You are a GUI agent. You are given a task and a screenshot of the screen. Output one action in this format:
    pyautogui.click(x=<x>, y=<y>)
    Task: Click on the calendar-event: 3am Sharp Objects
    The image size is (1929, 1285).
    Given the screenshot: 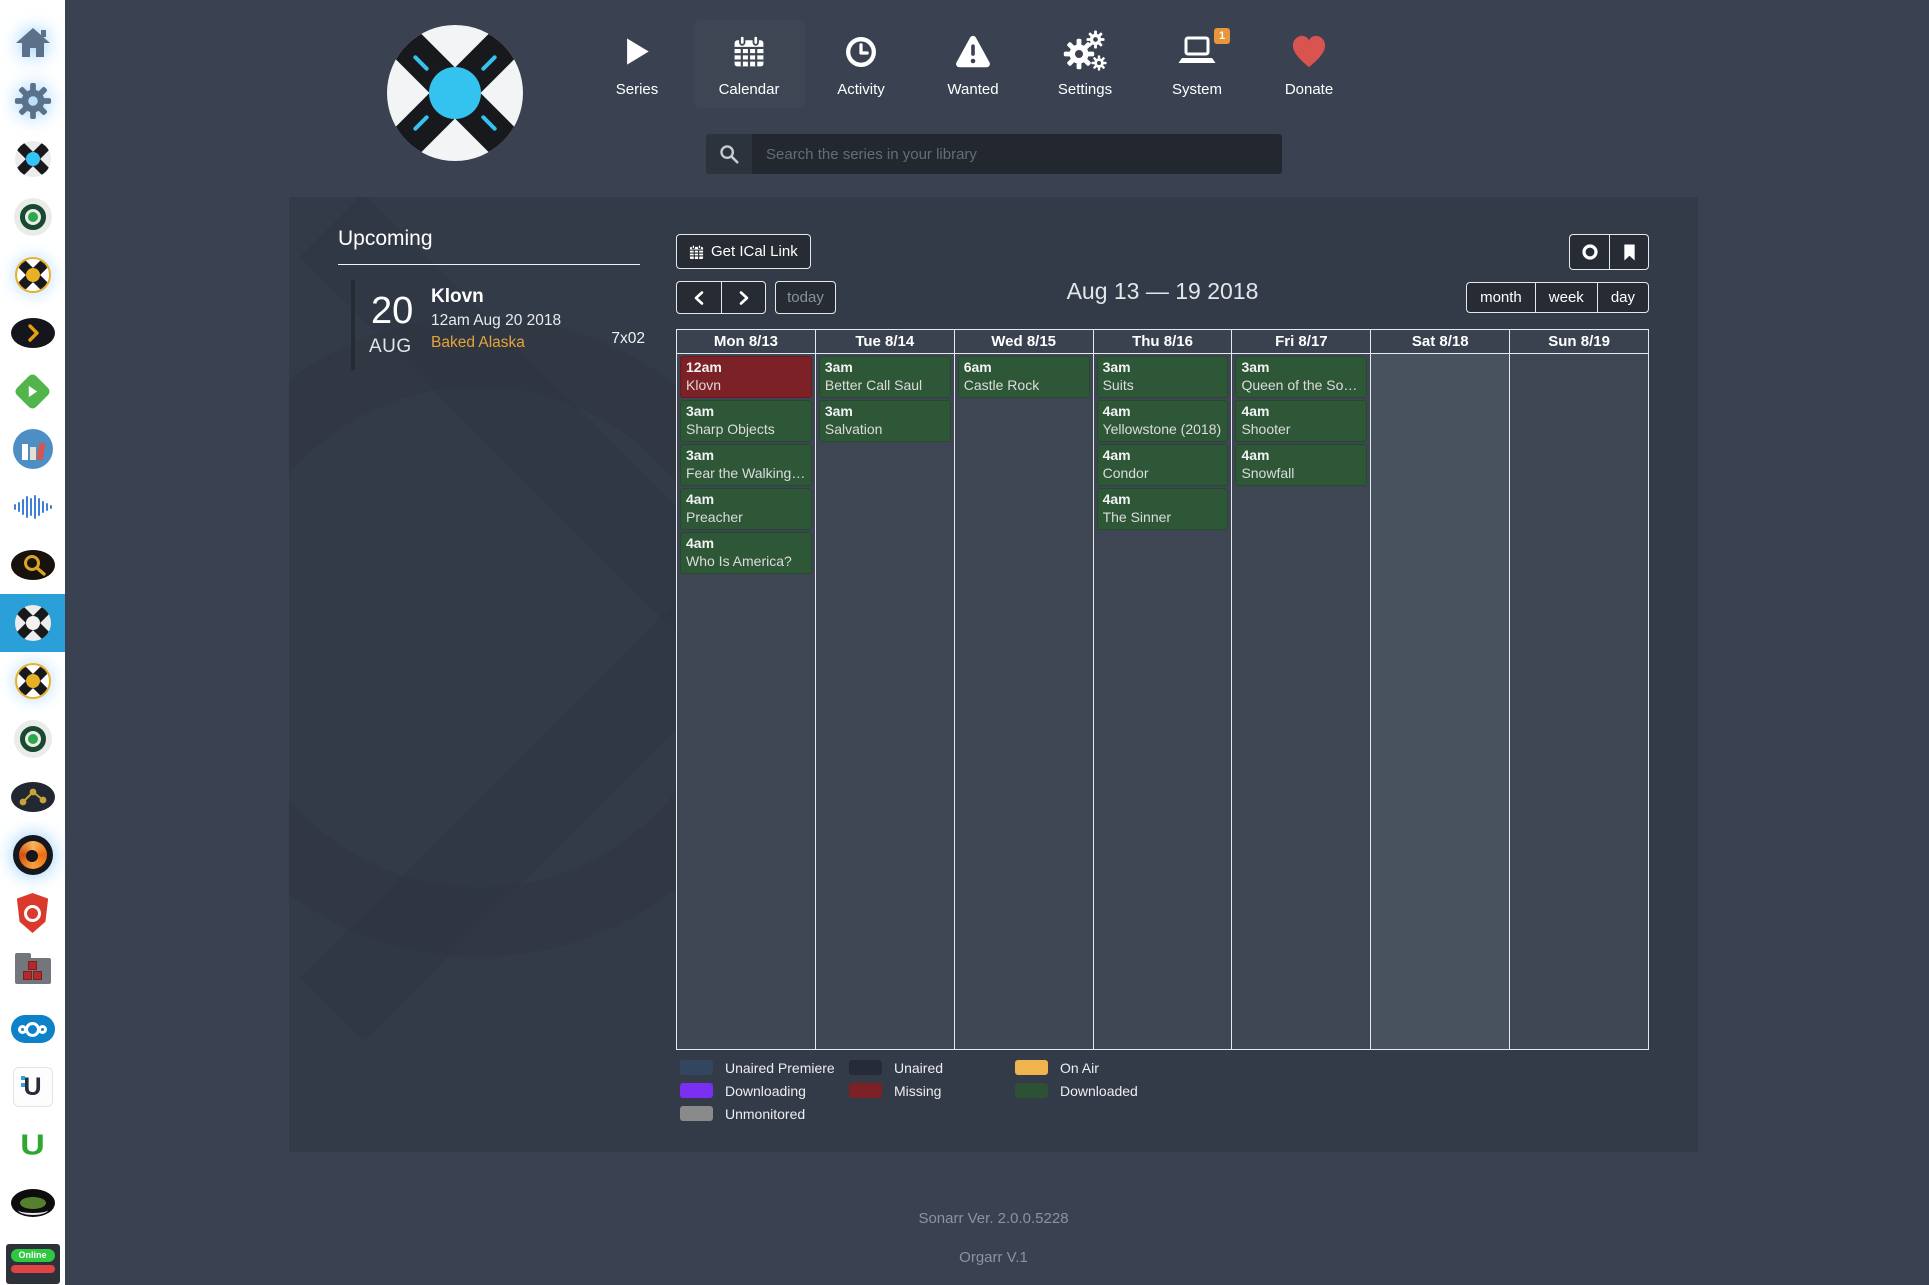 What is the action you would take?
    pyautogui.click(x=746, y=421)
    